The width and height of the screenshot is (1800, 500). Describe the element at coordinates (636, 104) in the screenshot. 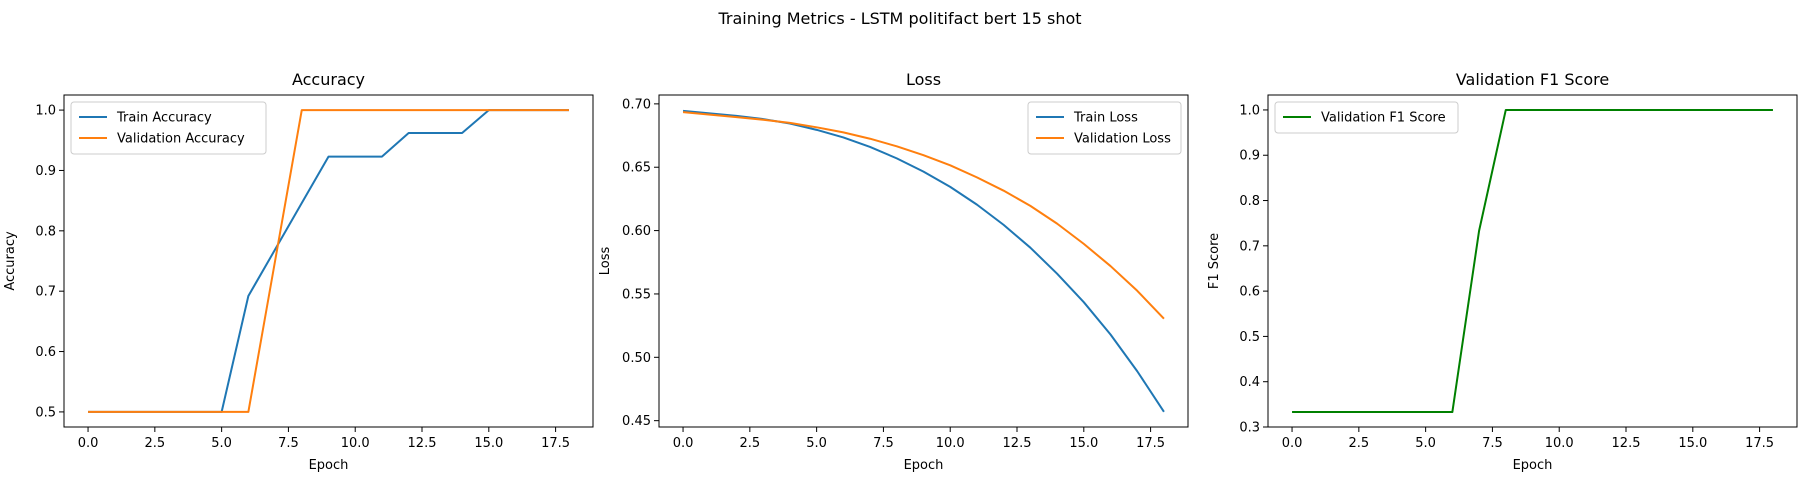

I see `y-tick-label: 0.70` at that location.